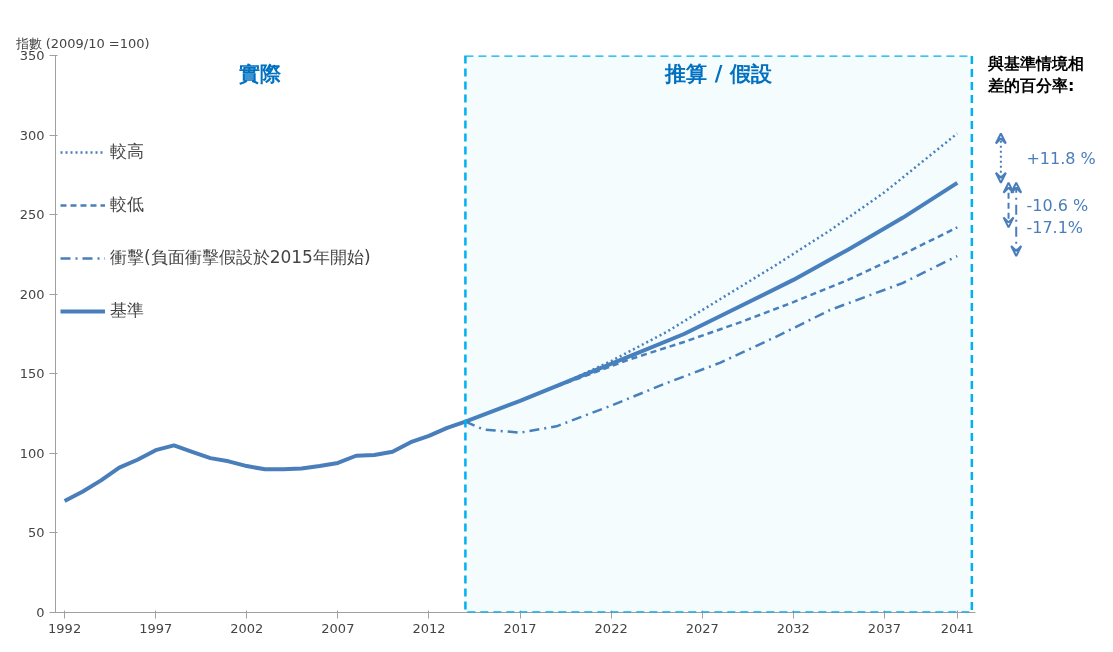  Describe the element at coordinates (32, 374) in the screenshot. I see `y-tick-label: 150` at that location.